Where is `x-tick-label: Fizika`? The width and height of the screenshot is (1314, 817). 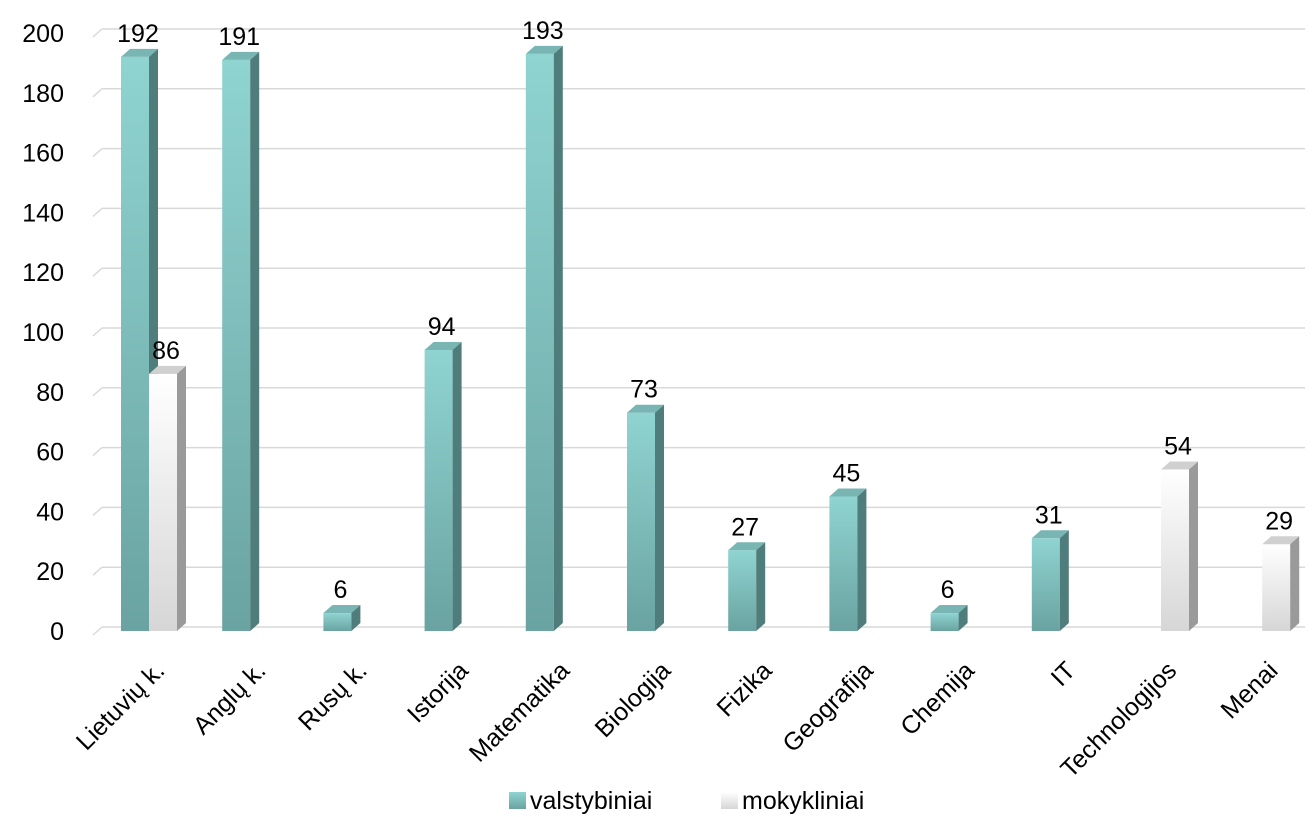 x-tick-label: Fizika is located at coordinates (744, 689).